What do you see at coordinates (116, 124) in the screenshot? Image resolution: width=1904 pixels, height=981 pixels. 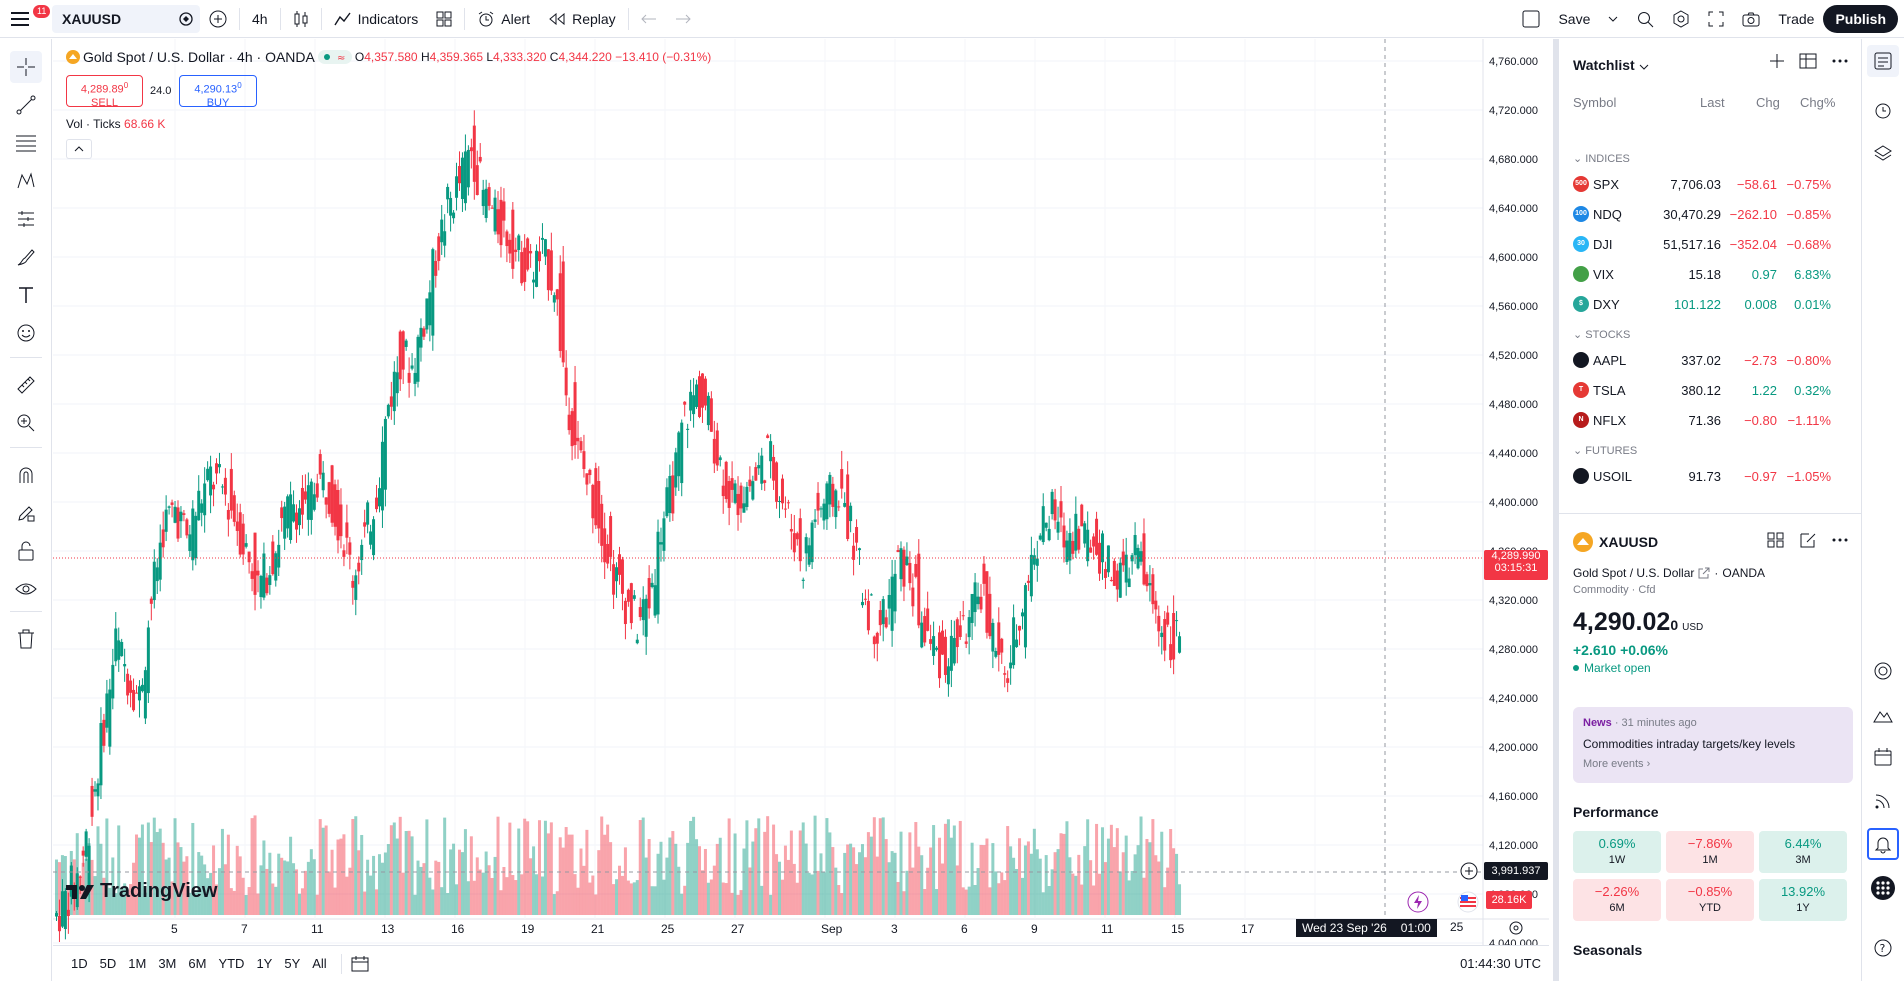 I see `volume-legend: Vol · Ticks 68.66 K` at bounding box center [116, 124].